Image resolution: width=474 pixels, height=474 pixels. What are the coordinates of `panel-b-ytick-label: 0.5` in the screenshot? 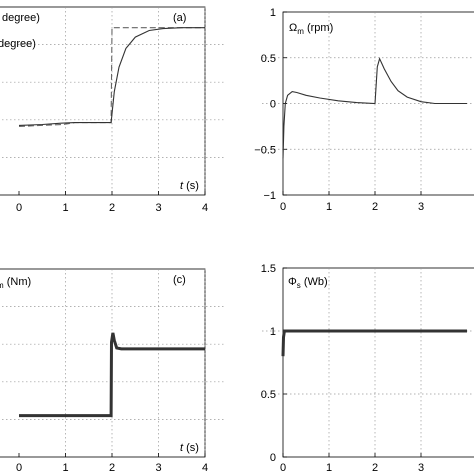 It's located at (268, 59).